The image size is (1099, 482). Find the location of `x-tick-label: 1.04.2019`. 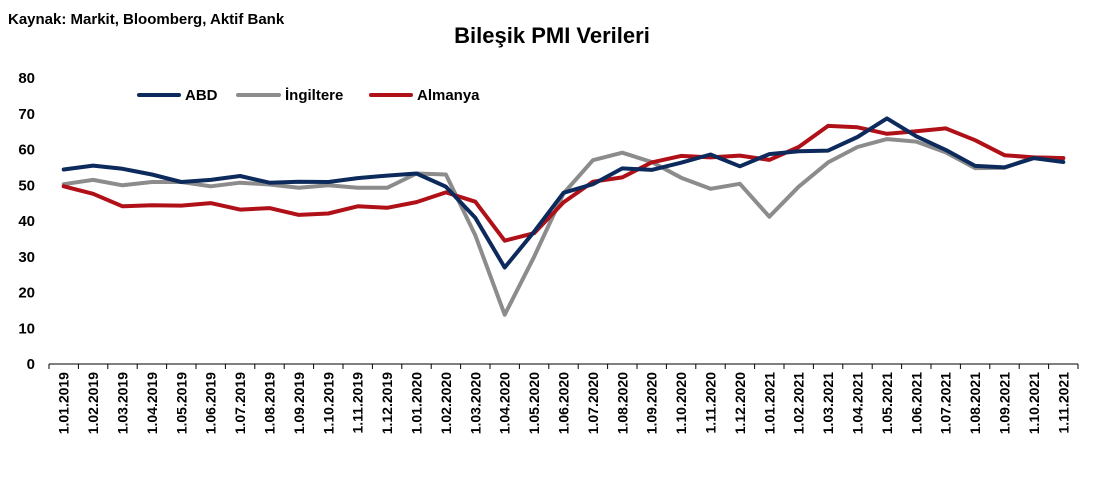

x-tick-label: 1.04.2019 is located at coordinates (152, 403).